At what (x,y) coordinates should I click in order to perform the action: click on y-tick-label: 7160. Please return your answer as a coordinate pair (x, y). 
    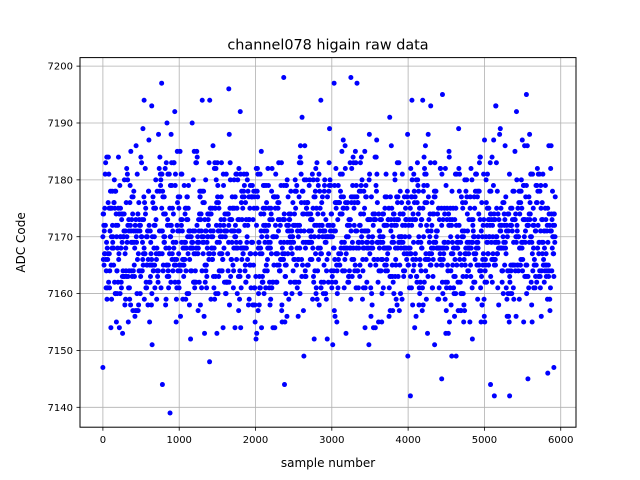
    Looking at the image, I should click on (60, 294).